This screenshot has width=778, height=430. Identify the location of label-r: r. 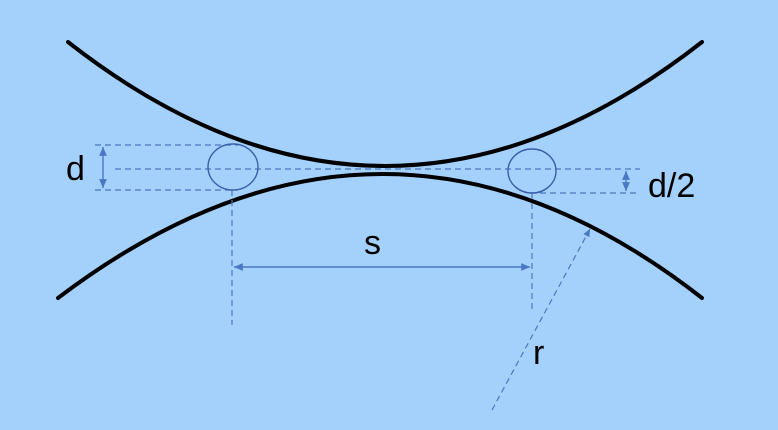
(538, 353).